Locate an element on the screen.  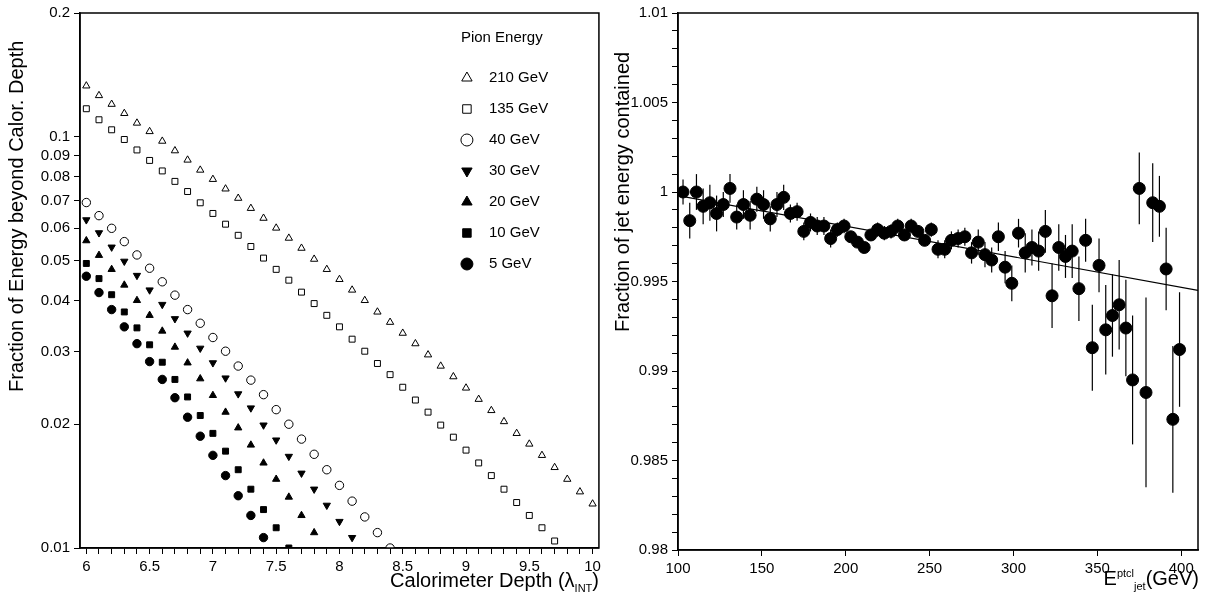
legend-label: 20 GeV is located at coordinates (514, 201).